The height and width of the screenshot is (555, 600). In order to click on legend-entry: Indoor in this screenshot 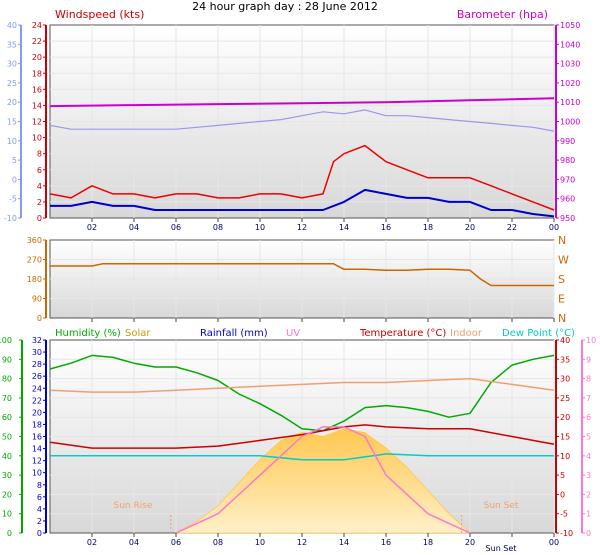, I will do `click(466, 333)`.